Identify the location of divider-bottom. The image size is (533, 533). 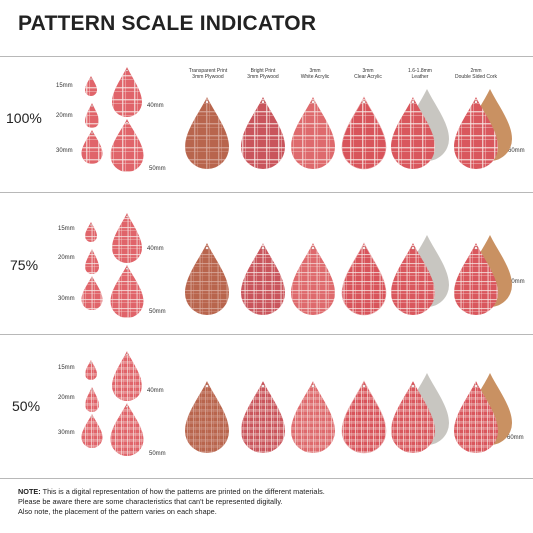
(266, 478).